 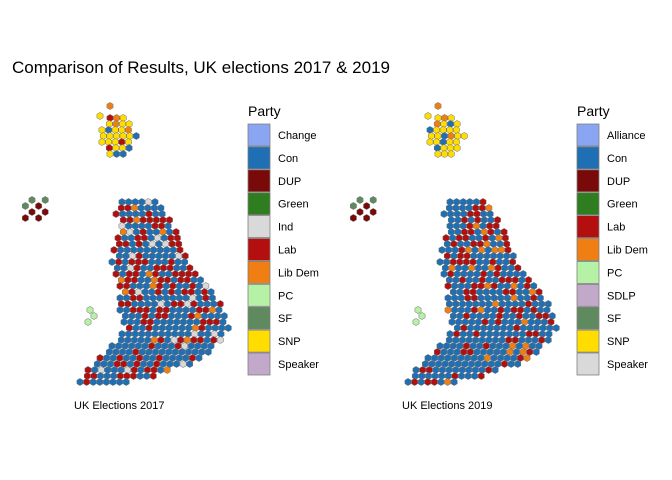 What do you see at coordinates (588, 295) in the screenshot?
I see `legend-swatch` at bounding box center [588, 295].